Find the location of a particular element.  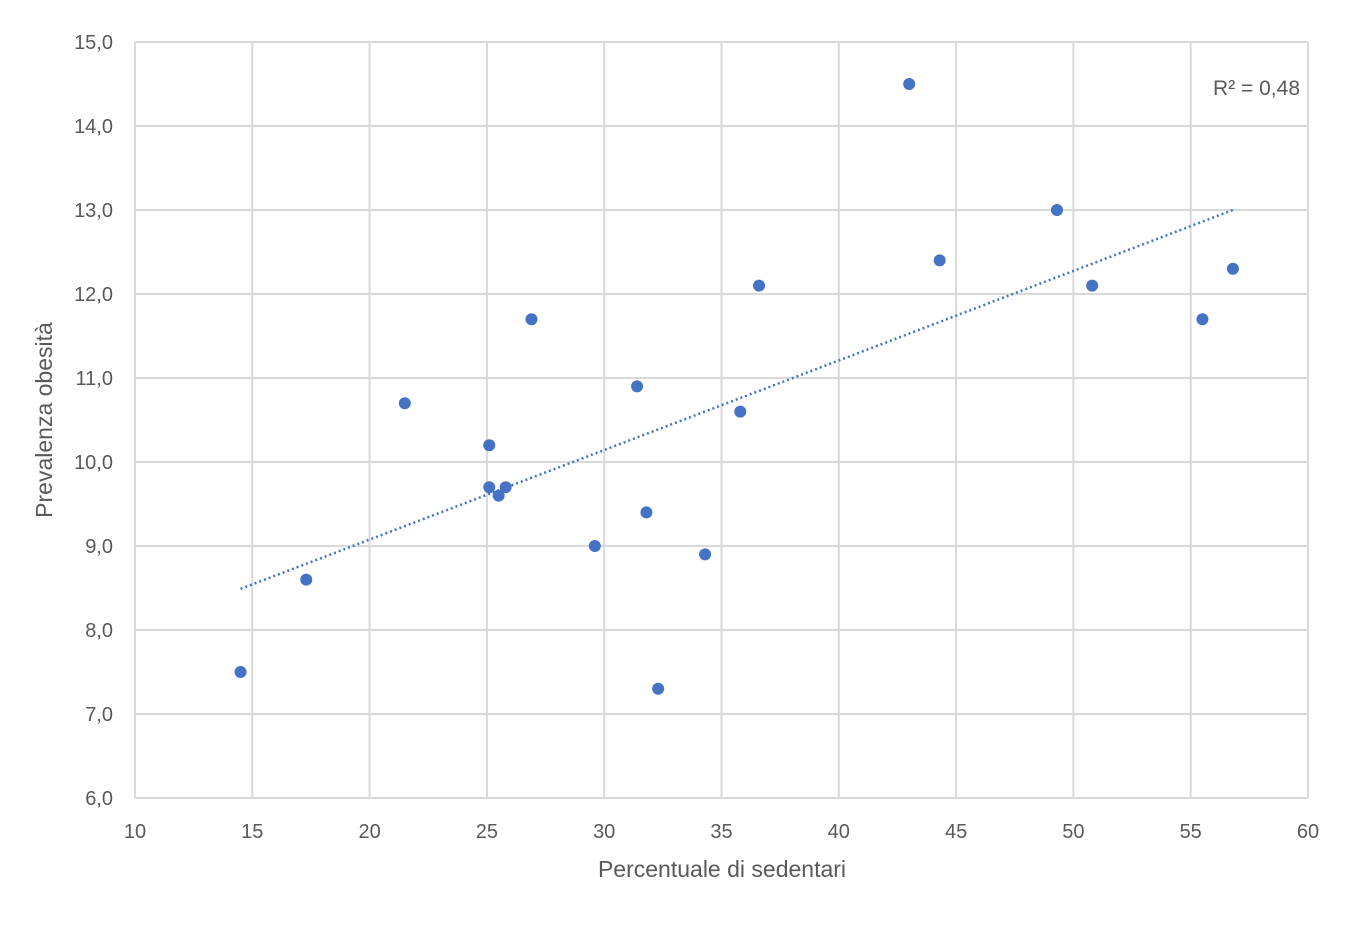

y-tick-label: 12,0 is located at coordinates (93, 295).